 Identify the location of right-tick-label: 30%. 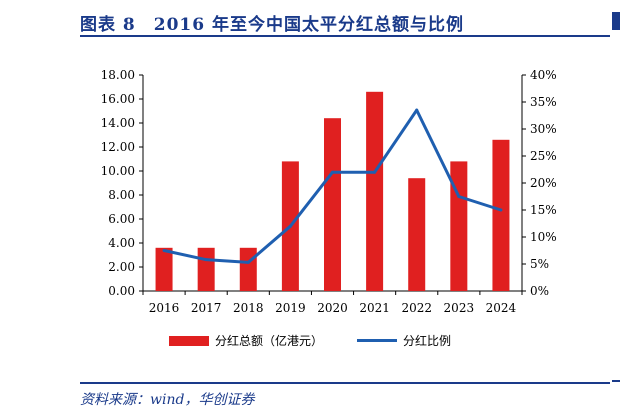
(543, 129).